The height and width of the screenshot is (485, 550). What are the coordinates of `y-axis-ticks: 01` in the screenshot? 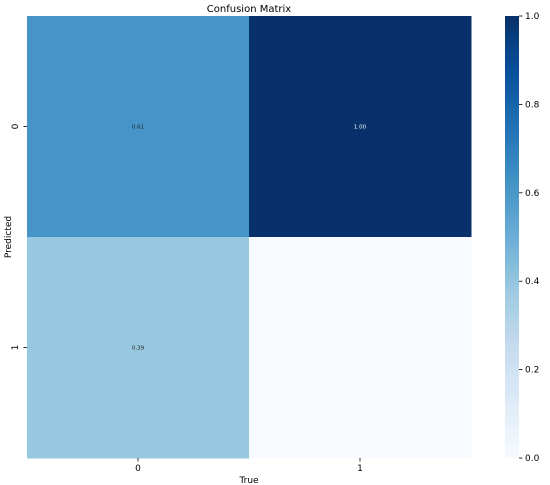 It's located at (19, 236).